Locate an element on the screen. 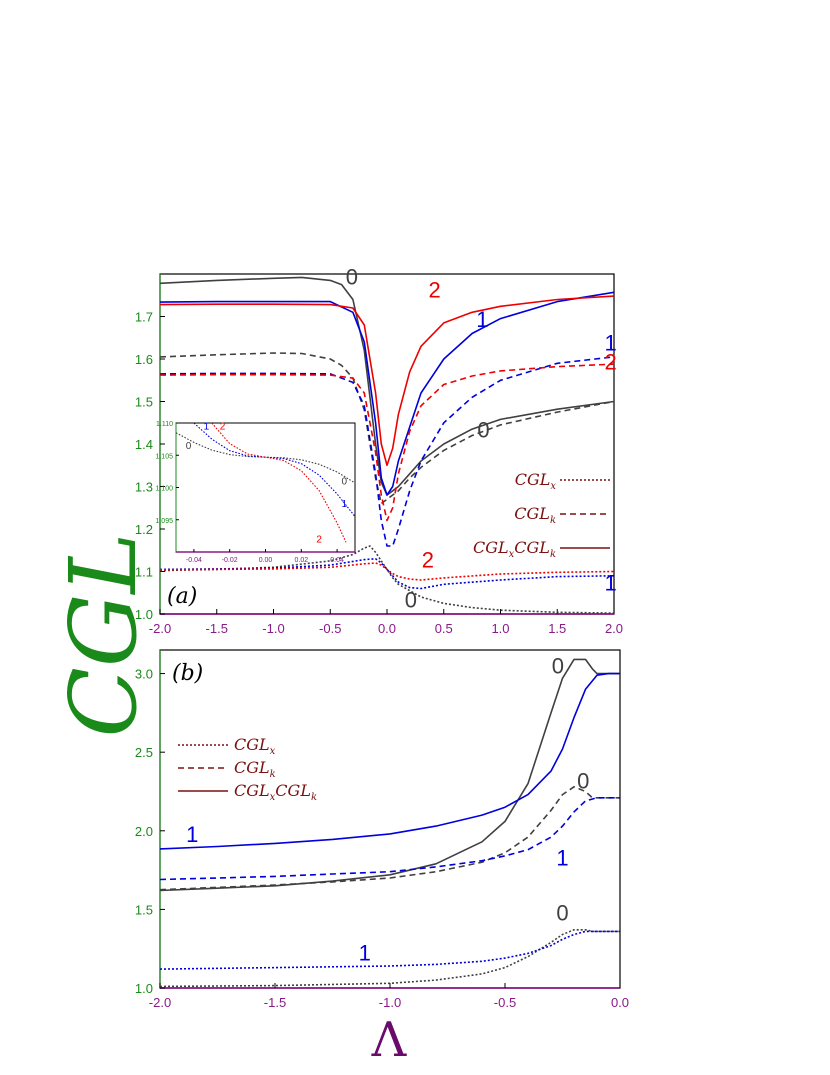  y-tick-label: 1.7 is located at coordinates (144, 317).